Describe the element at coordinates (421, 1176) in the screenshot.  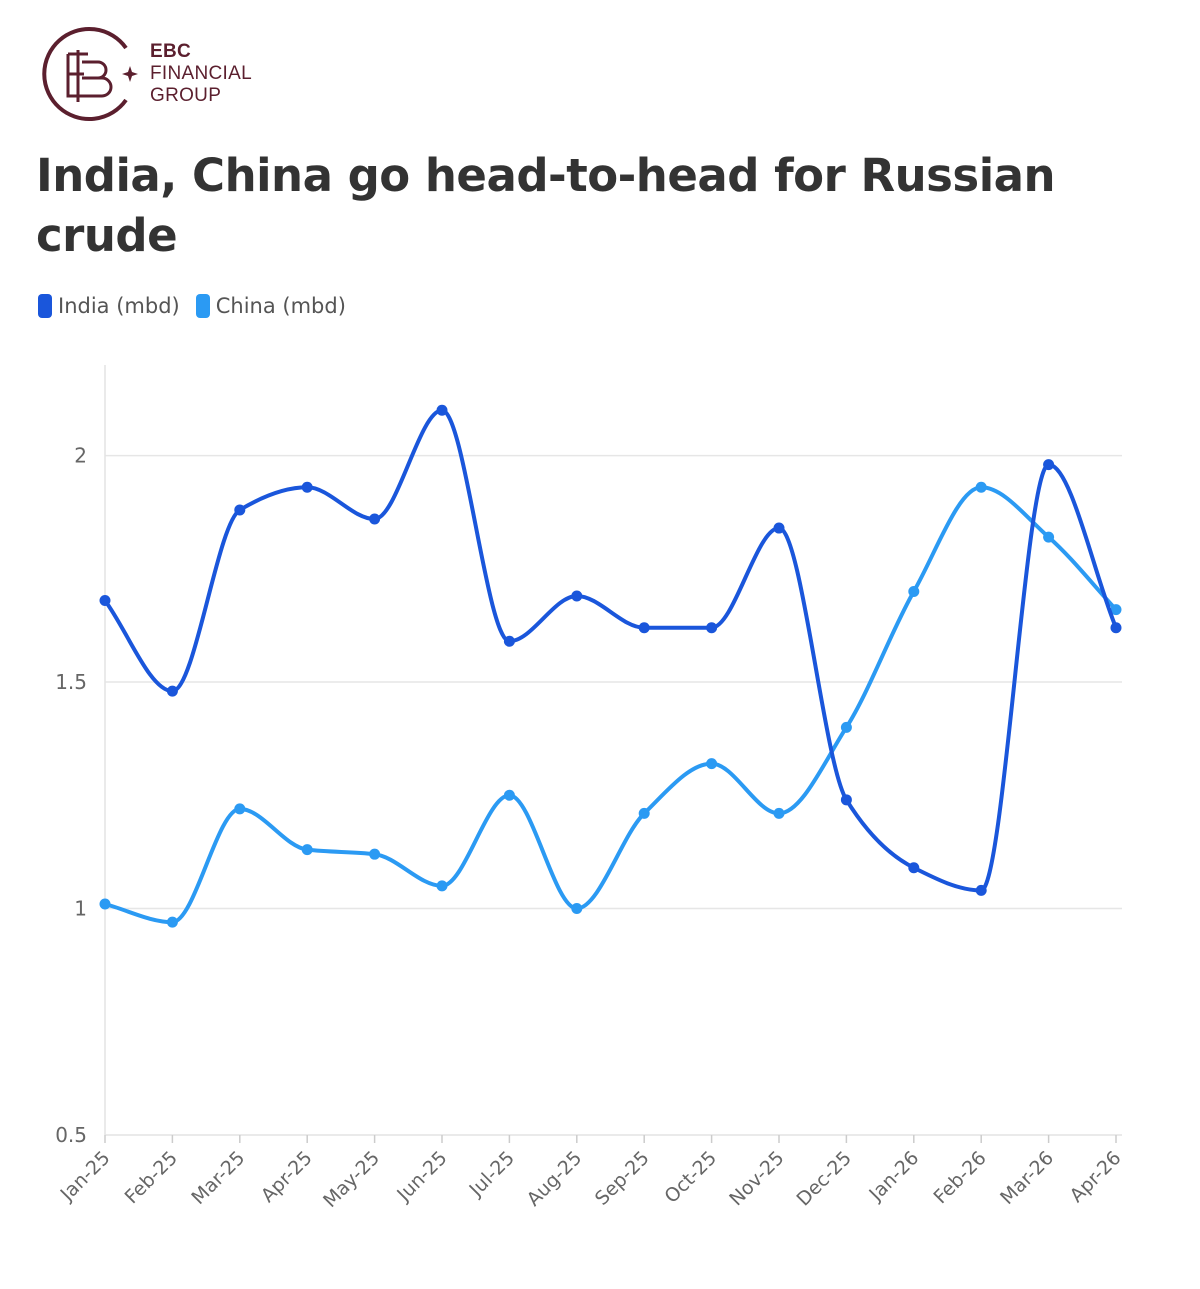
I see `x-tick-label: Jun-25` at that location.